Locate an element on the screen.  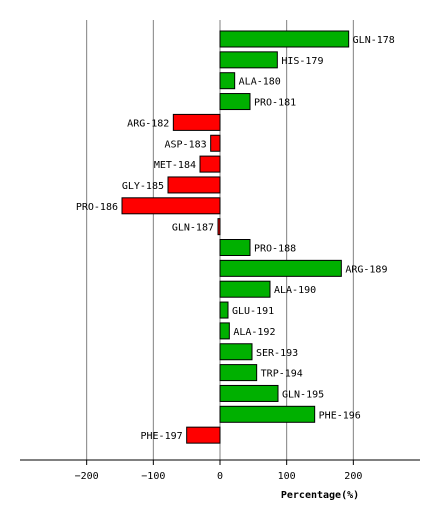
bar-label: MET-184 is located at coordinates (175, 165).